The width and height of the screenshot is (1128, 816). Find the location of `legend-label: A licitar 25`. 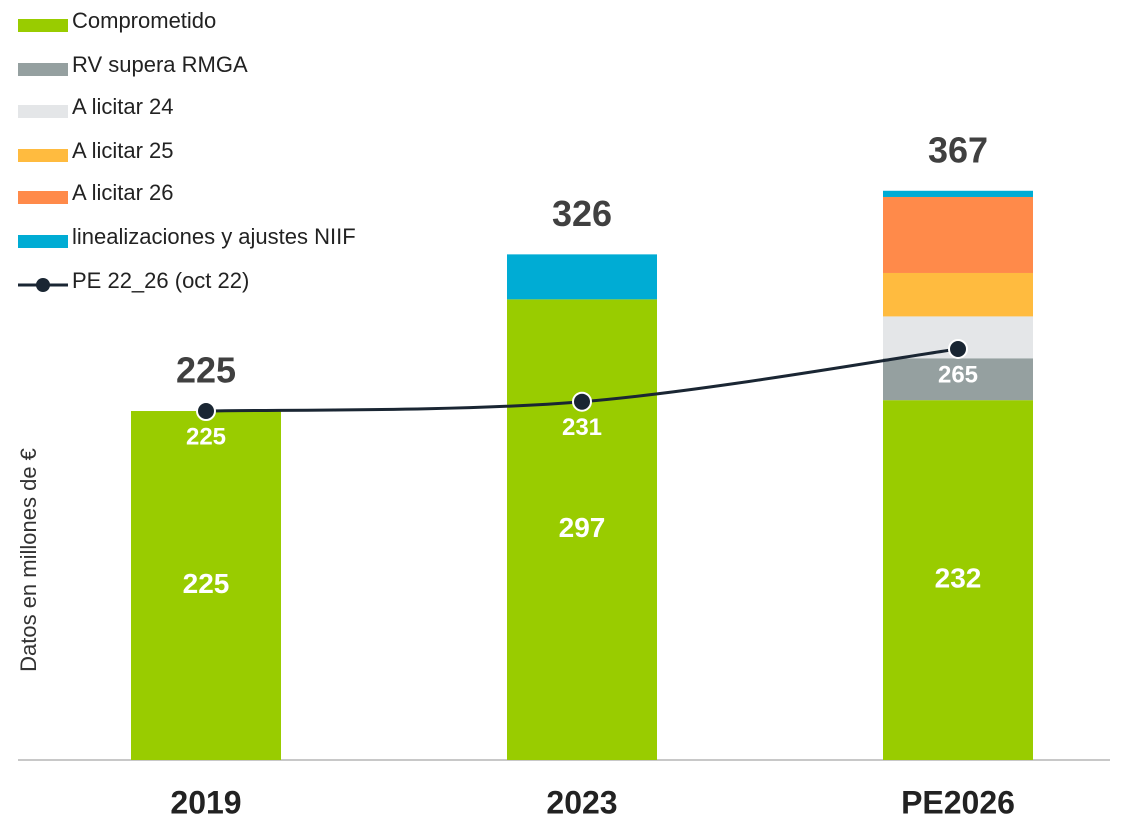

legend-label: A licitar 25 is located at coordinates (123, 150).